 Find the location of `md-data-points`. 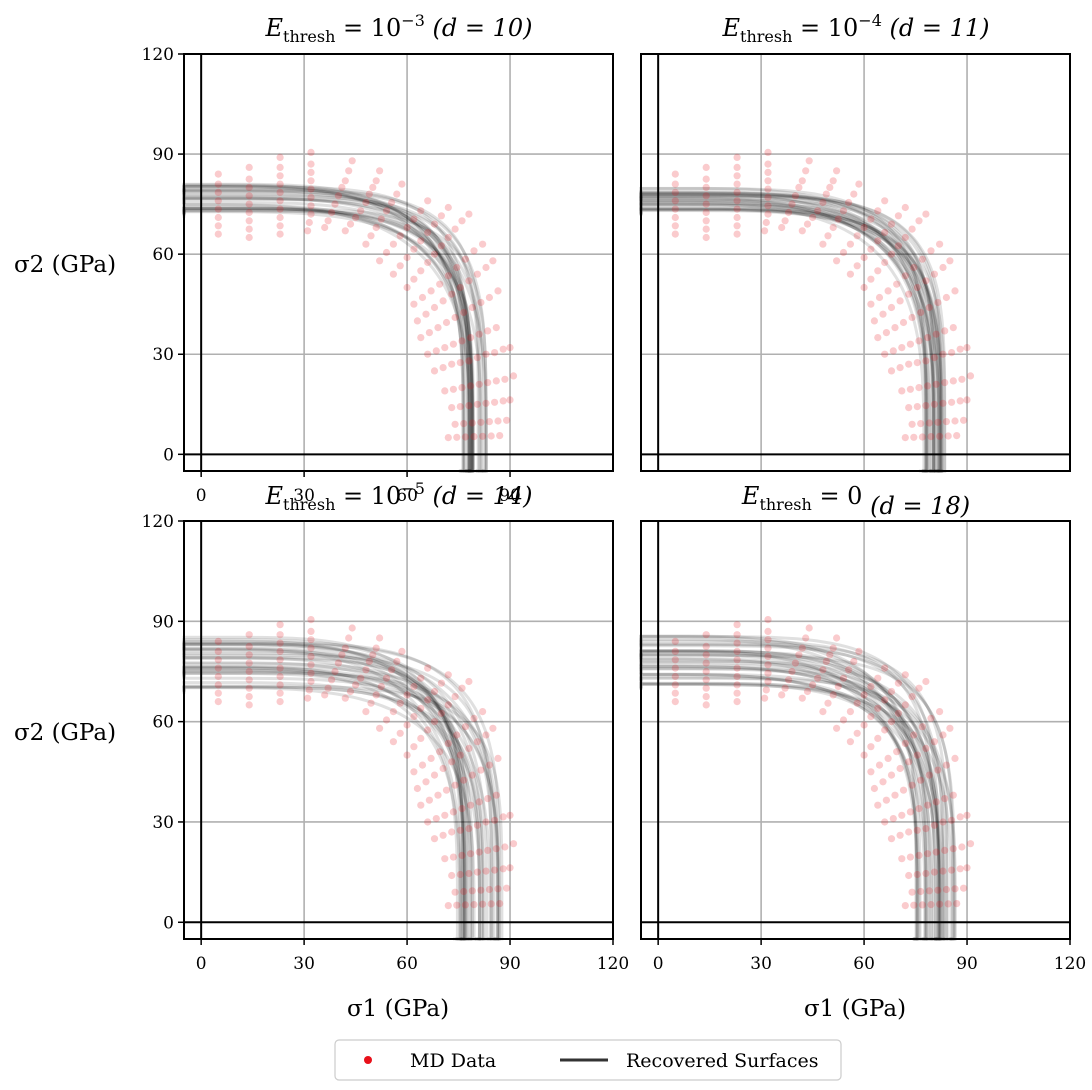

md-data-points is located at coordinates (366, 763).